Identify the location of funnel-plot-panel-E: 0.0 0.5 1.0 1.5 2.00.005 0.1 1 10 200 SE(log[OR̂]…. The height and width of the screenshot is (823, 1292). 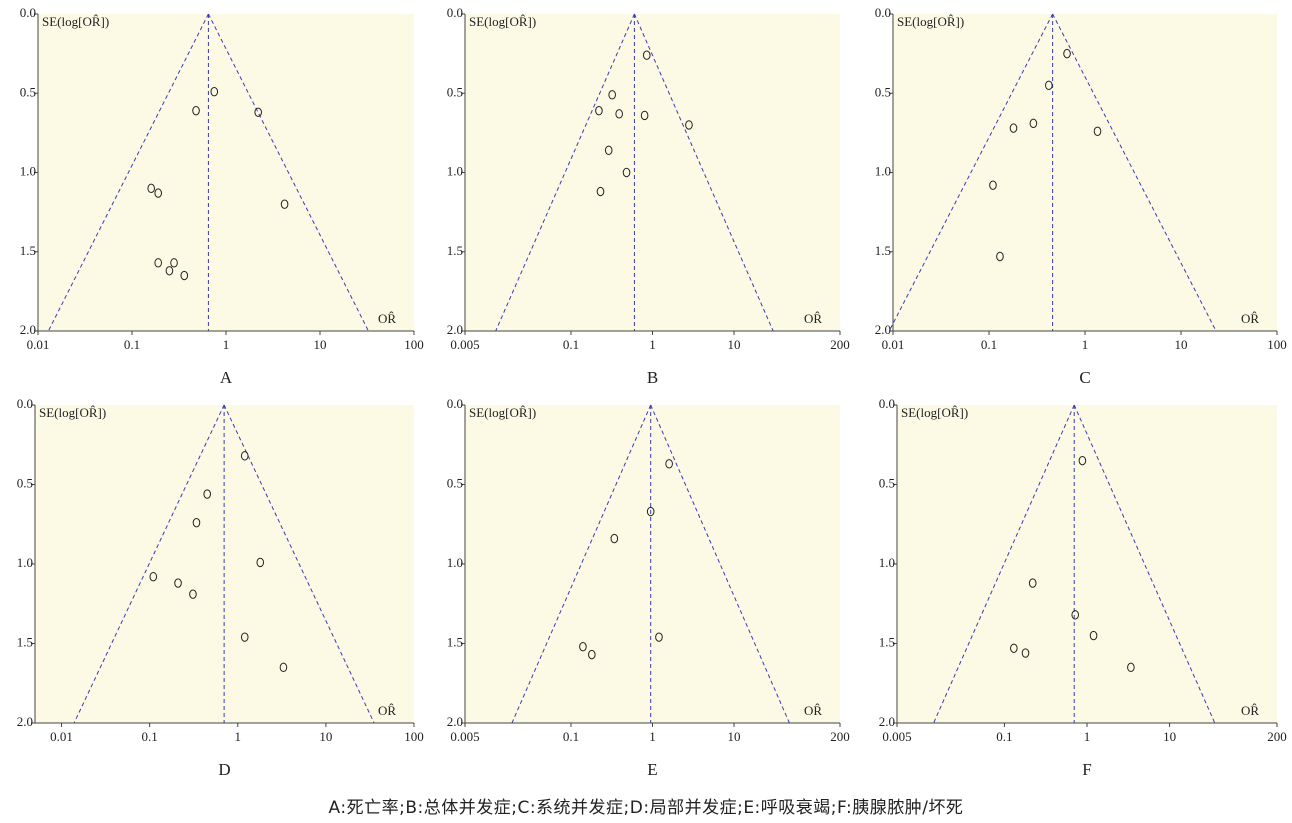
(648, 587).